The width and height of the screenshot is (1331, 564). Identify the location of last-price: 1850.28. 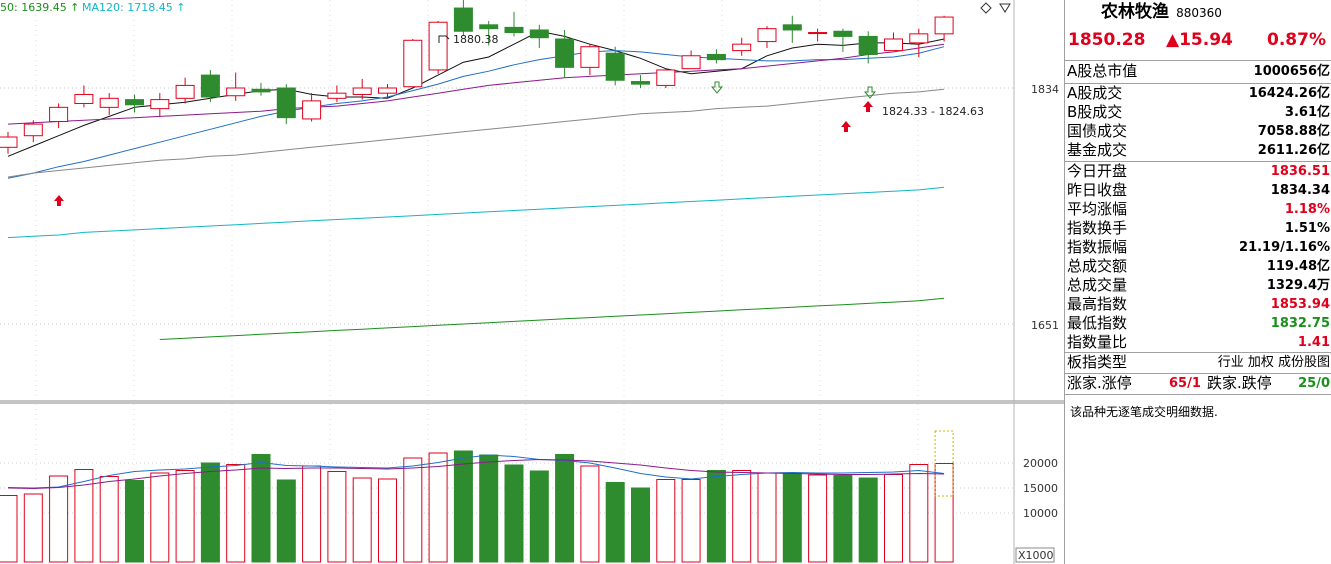
(1107, 40).